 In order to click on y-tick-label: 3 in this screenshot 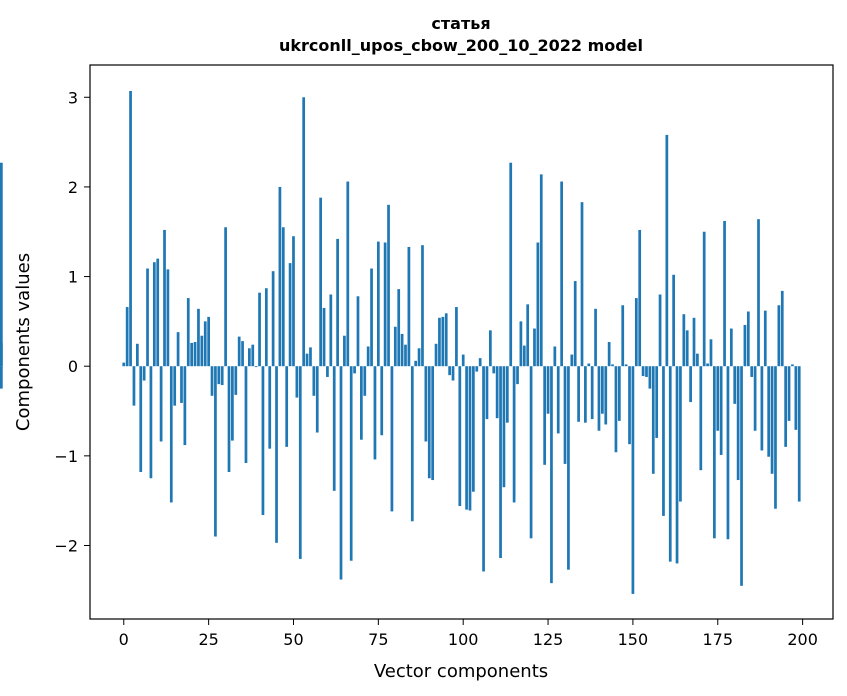, I will do `click(73, 97)`.